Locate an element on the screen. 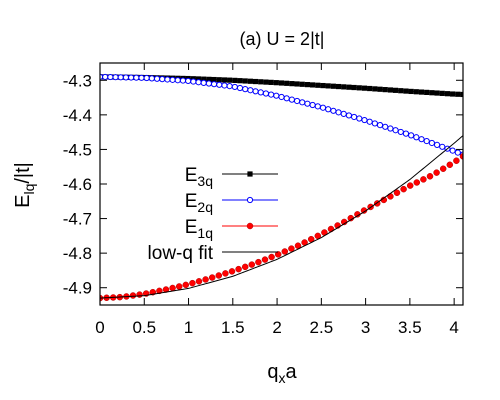 This screenshot has width=500, height=400. x-tick-label: 3.5 is located at coordinates (410, 327).